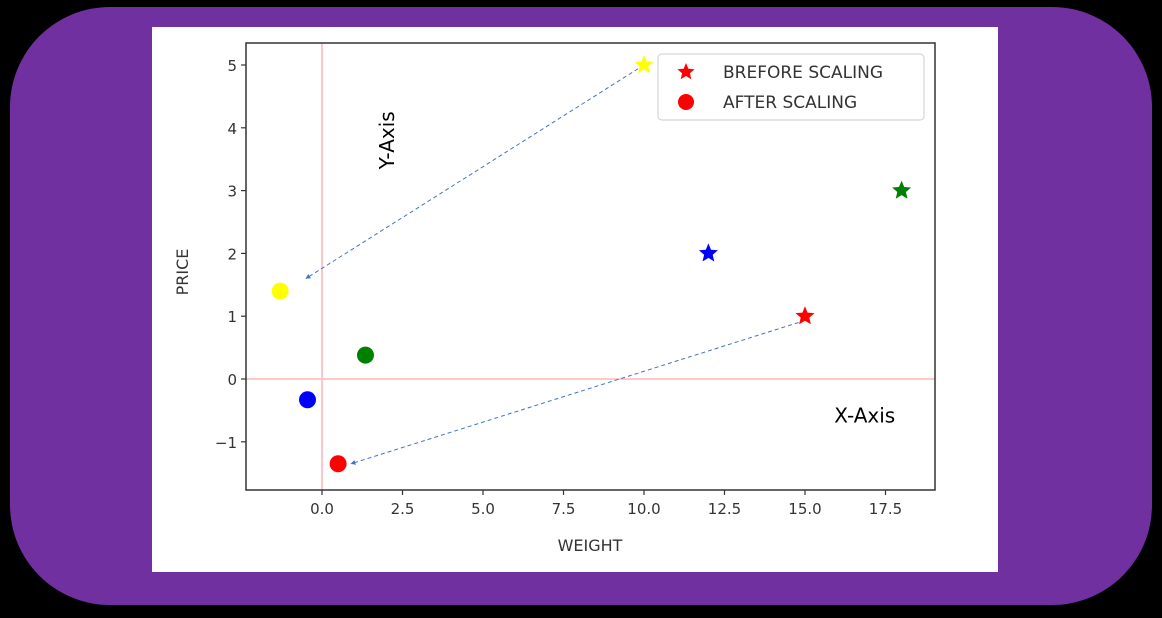 This screenshot has width=1162, height=618. I want to click on y-tick-label: 3, so click(232, 192).